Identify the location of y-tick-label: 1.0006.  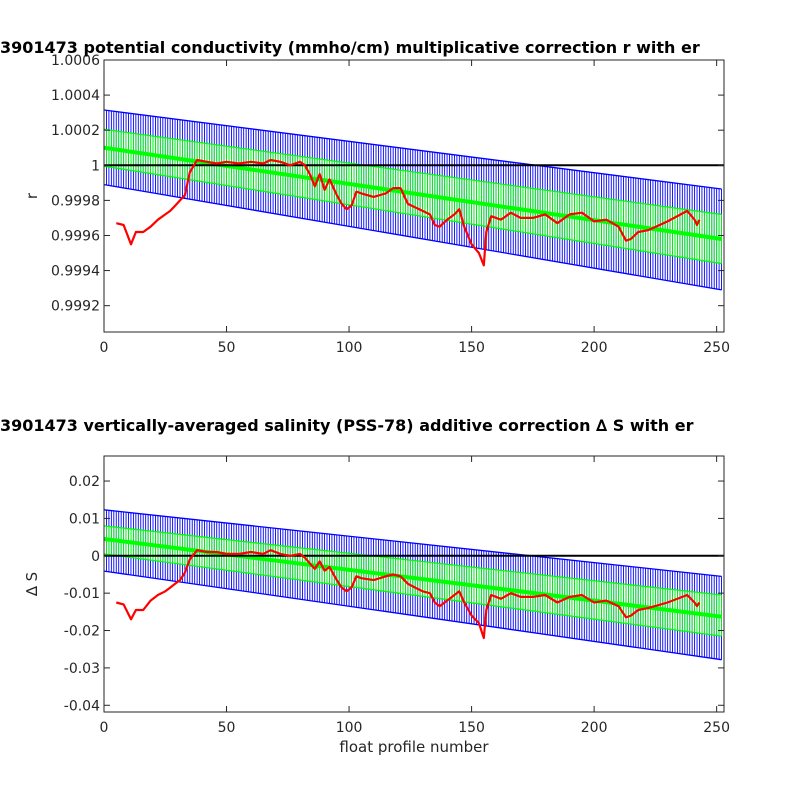
(75, 61).